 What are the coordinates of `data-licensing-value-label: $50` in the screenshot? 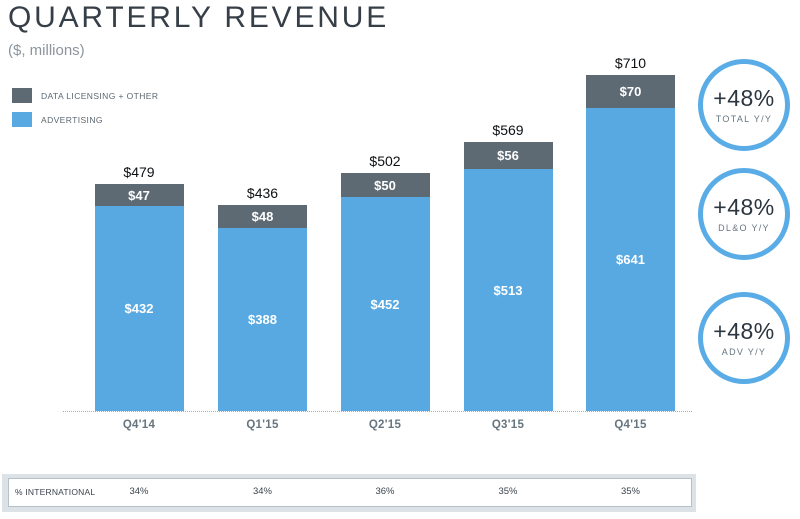 It's located at (385, 185).